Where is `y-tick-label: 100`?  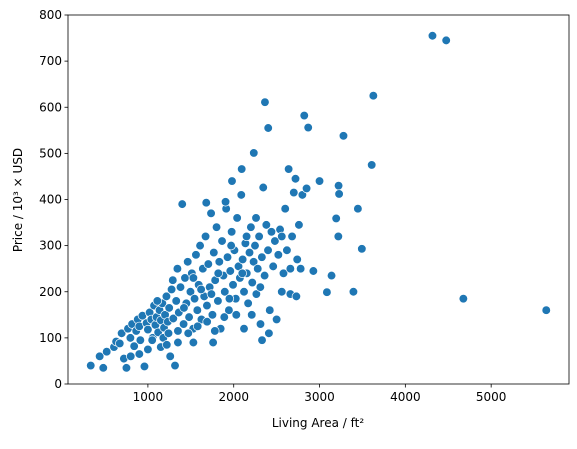
y-tick-label: 100 is located at coordinates (50, 338).